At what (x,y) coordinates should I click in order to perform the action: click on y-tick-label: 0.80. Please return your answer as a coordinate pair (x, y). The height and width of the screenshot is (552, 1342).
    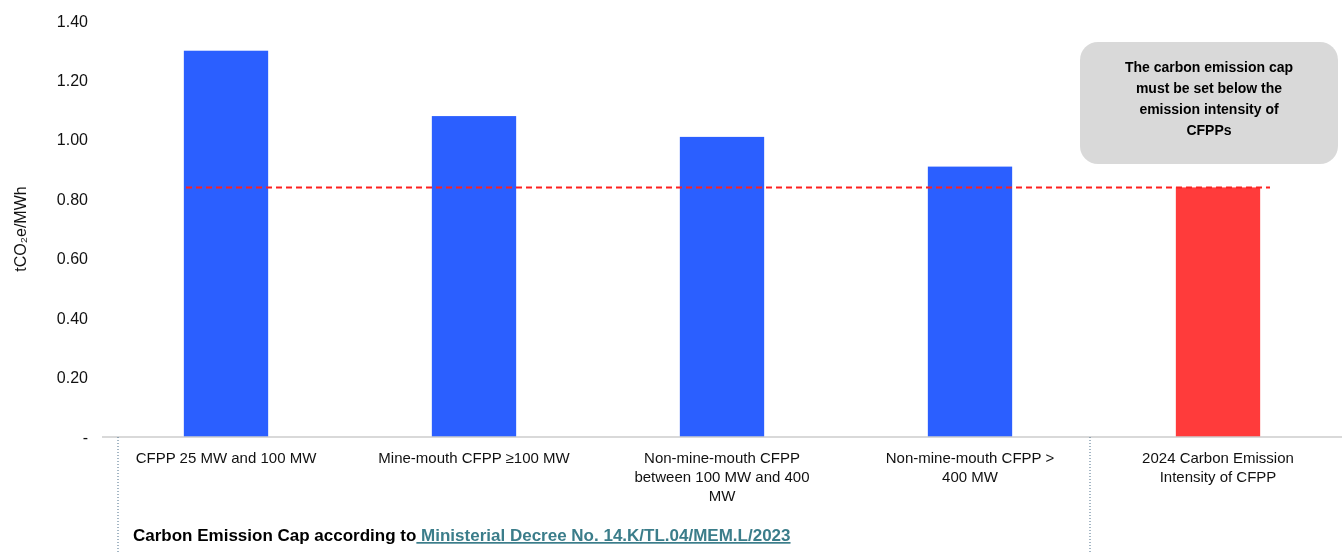
    Looking at the image, I should click on (72, 199).